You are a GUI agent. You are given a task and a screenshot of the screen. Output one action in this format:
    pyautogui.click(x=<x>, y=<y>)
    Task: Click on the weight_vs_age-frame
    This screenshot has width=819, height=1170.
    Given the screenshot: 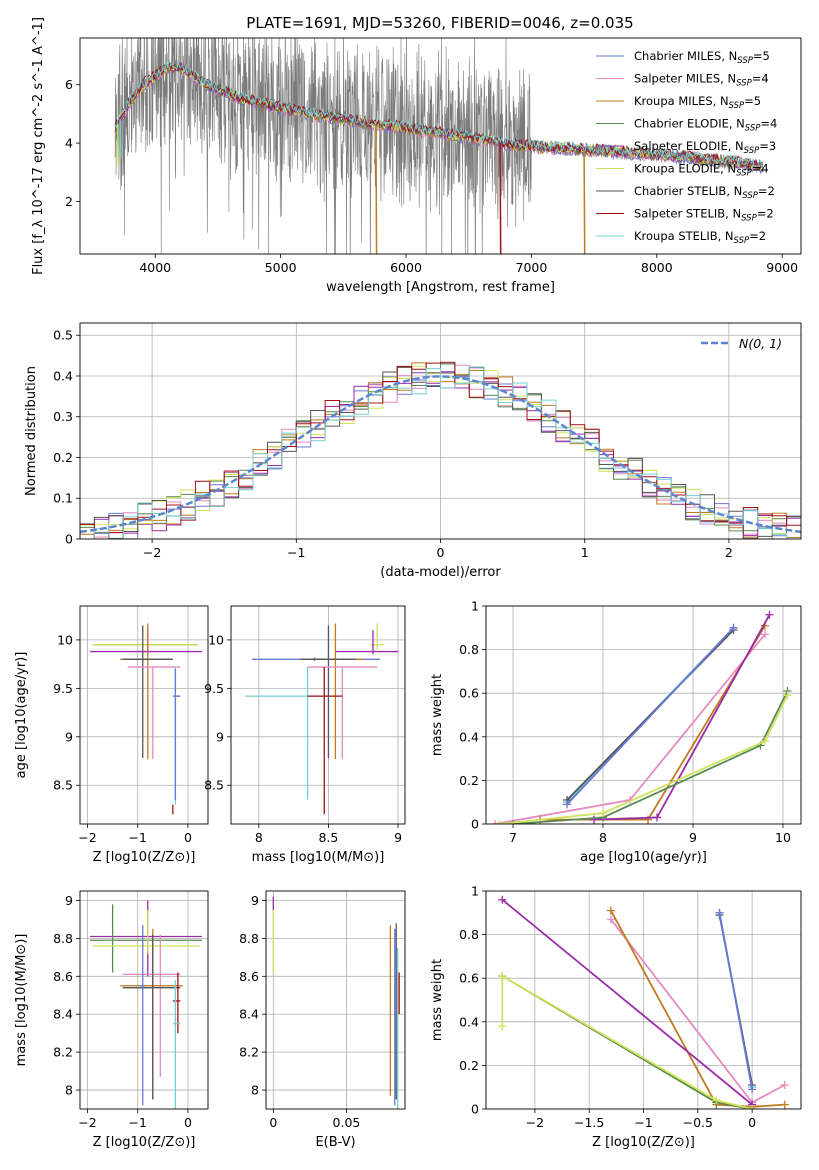 What is the action you would take?
    pyautogui.click(x=643, y=715)
    